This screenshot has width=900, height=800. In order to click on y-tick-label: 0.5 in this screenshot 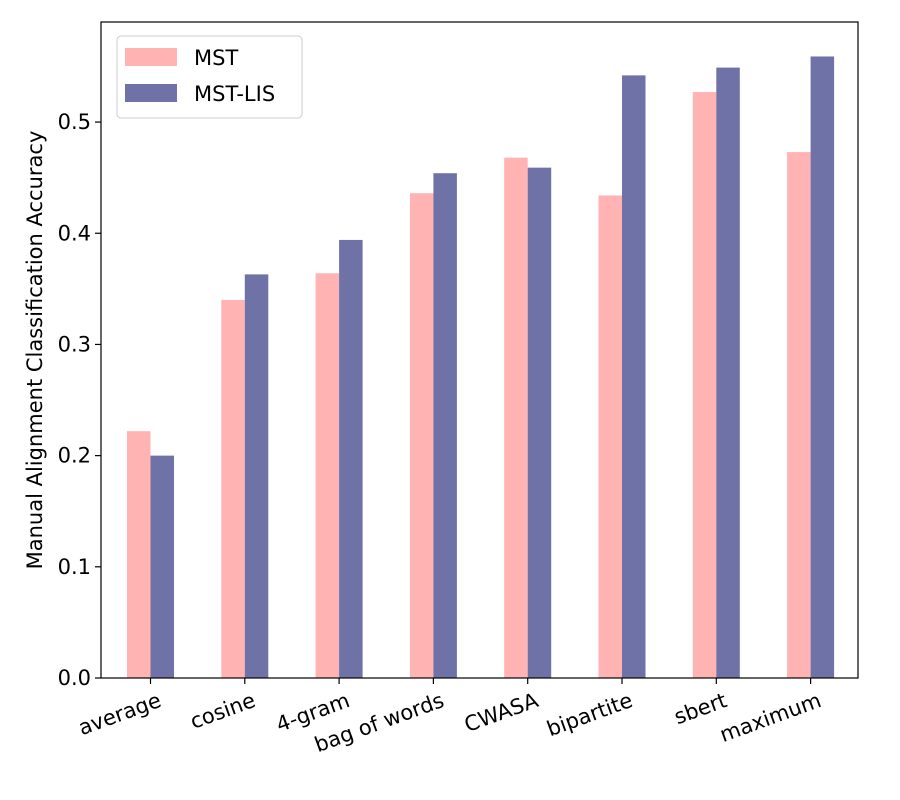, I will do `click(74, 122)`.